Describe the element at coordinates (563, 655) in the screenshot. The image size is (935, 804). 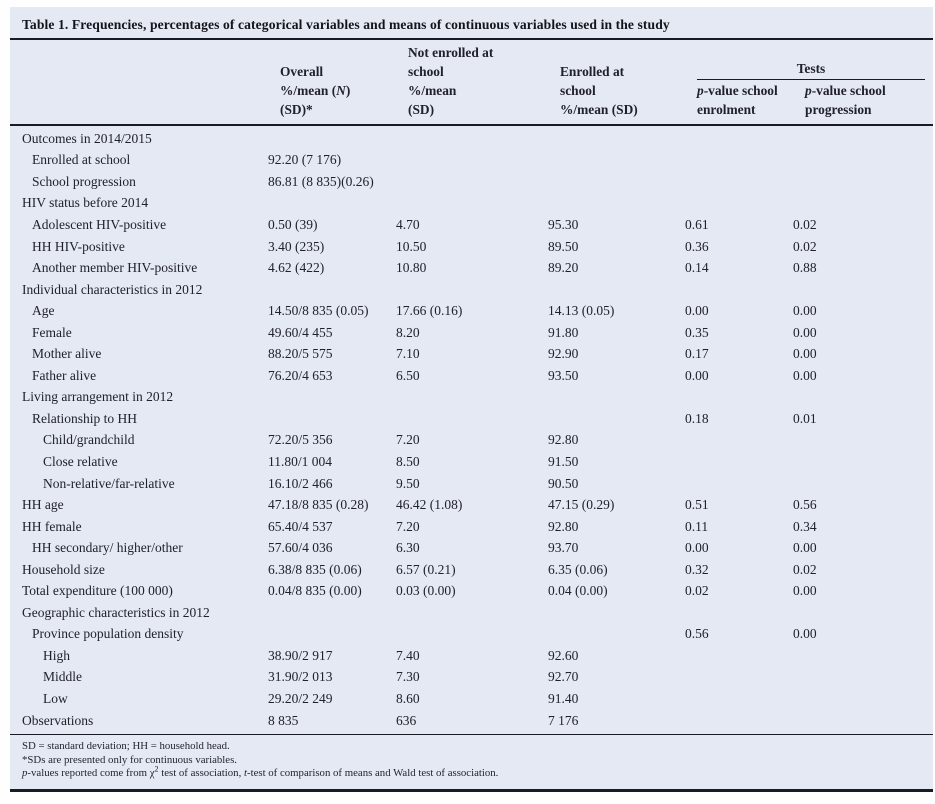
I see `row-value: 92.60` at that location.